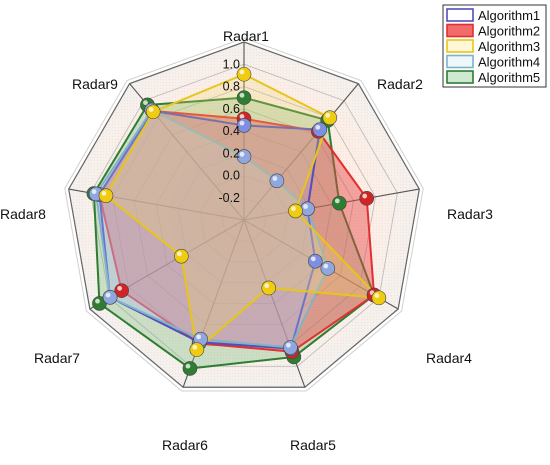 Image resolution: width=550 pixels, height=465 pixels. I want to click on legend-label-algorithm5: Algorithm5, so click(509, 77).